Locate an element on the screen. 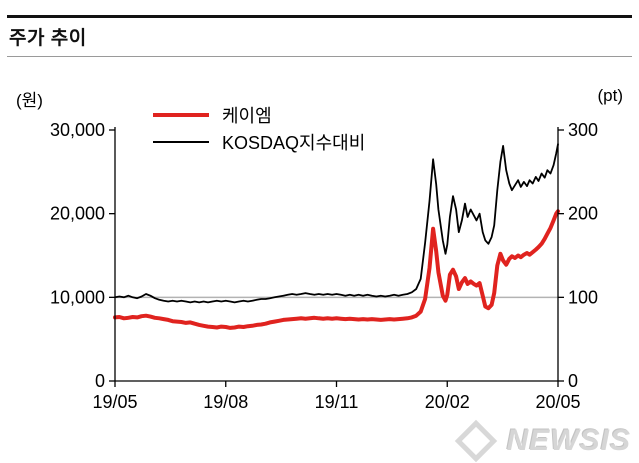 This screenshot has height=463, width=639. legend-item-keiem: 케이엠 is located at coordinates (259, 115).